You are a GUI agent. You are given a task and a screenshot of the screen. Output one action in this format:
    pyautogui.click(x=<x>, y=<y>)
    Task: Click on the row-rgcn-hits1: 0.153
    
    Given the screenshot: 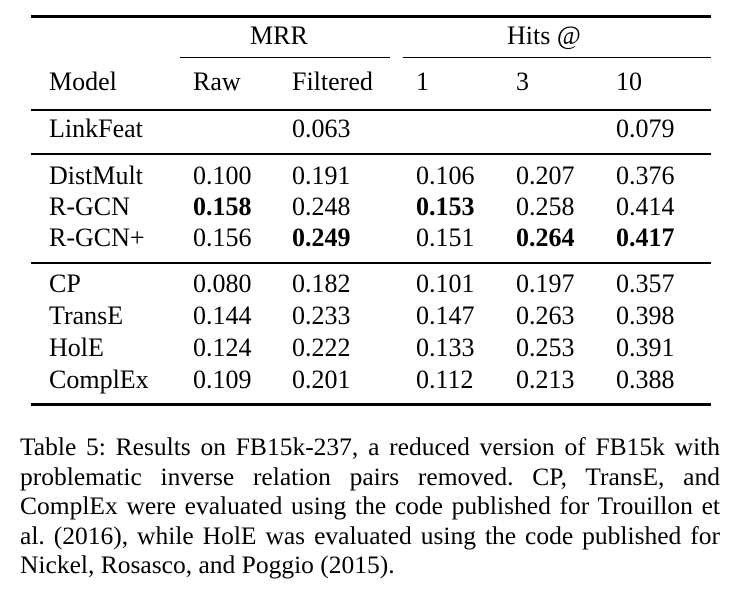 What is the action you would take?
    pyautogui.click(x=445, y=206)
    